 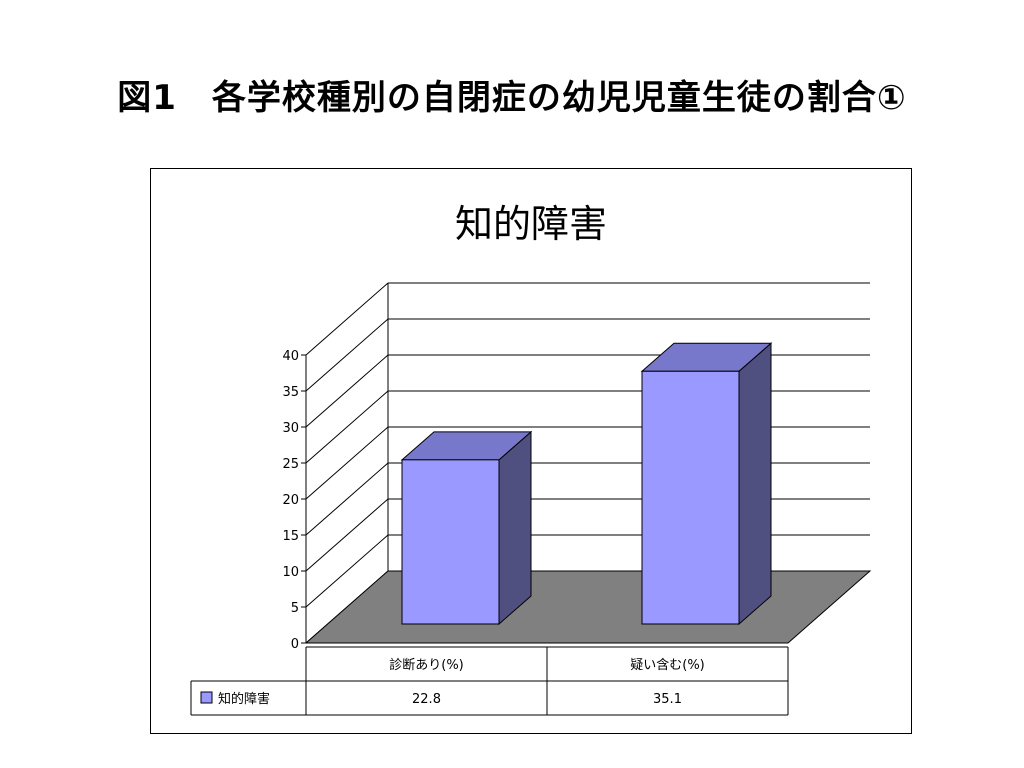 I want to click on y-tick-label: 10, so click(x=290, y=572).